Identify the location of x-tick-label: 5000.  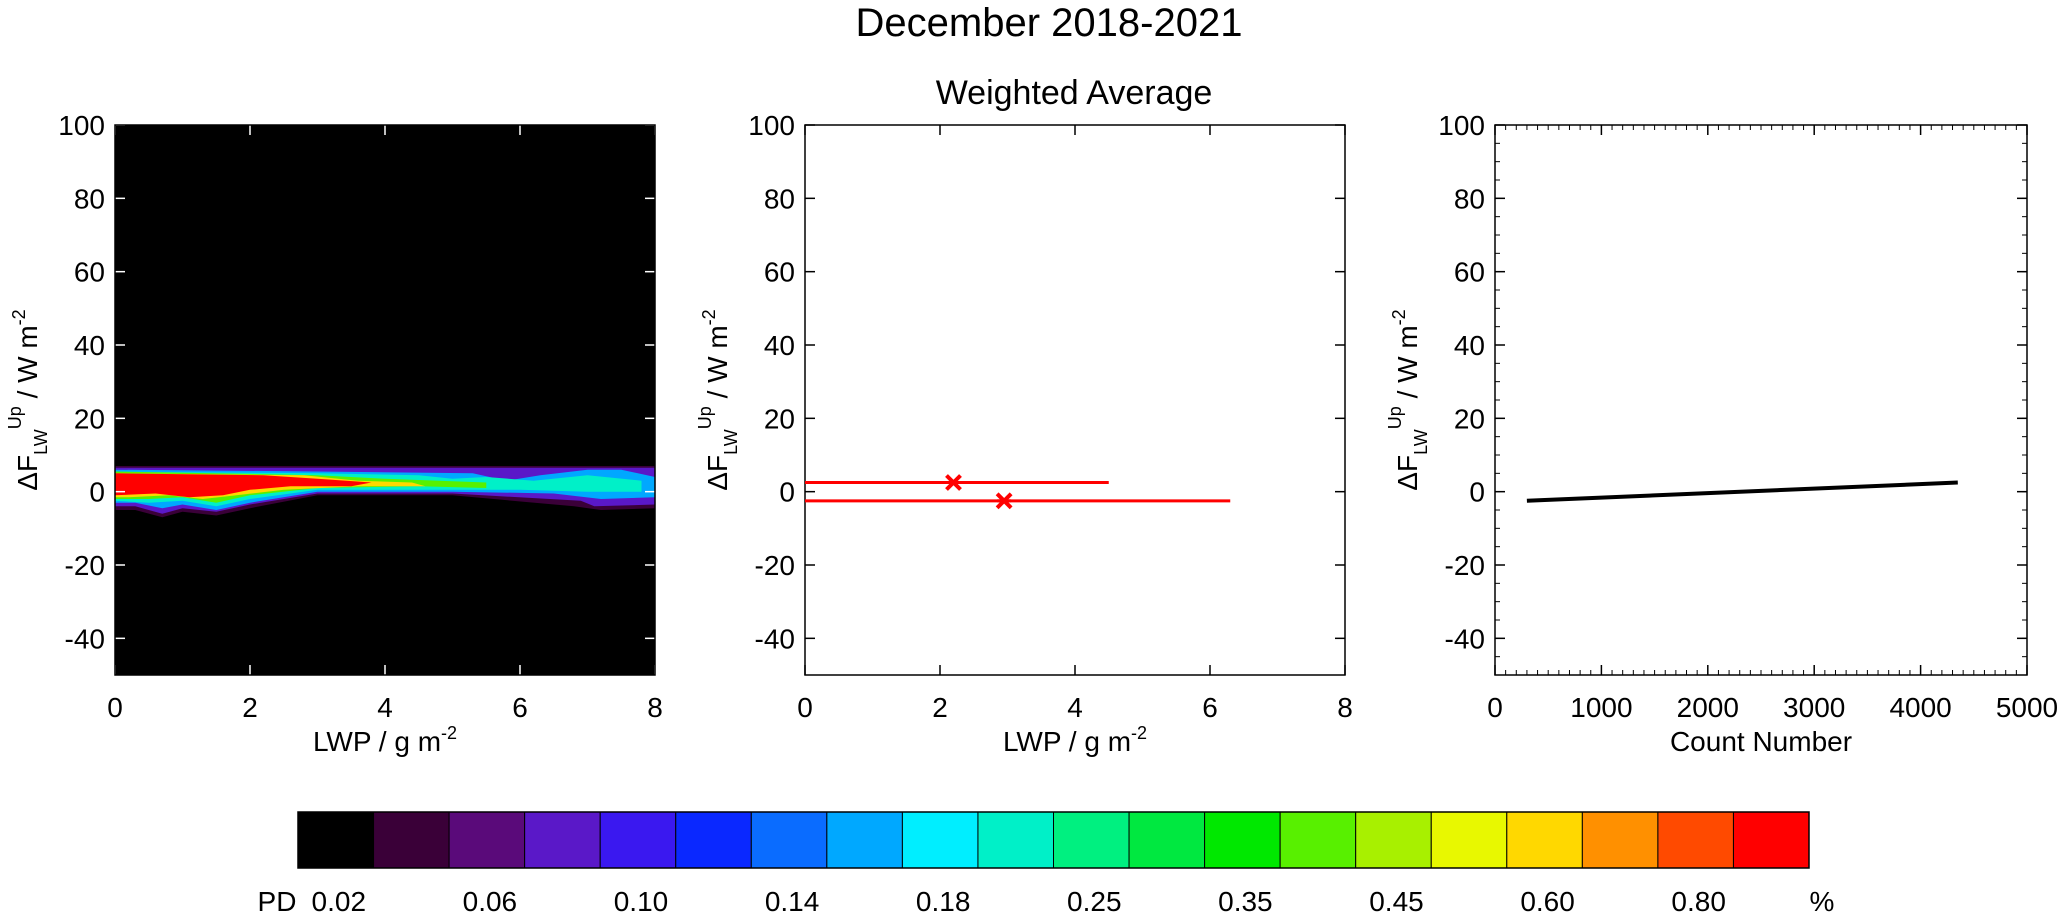
(2027, 707).